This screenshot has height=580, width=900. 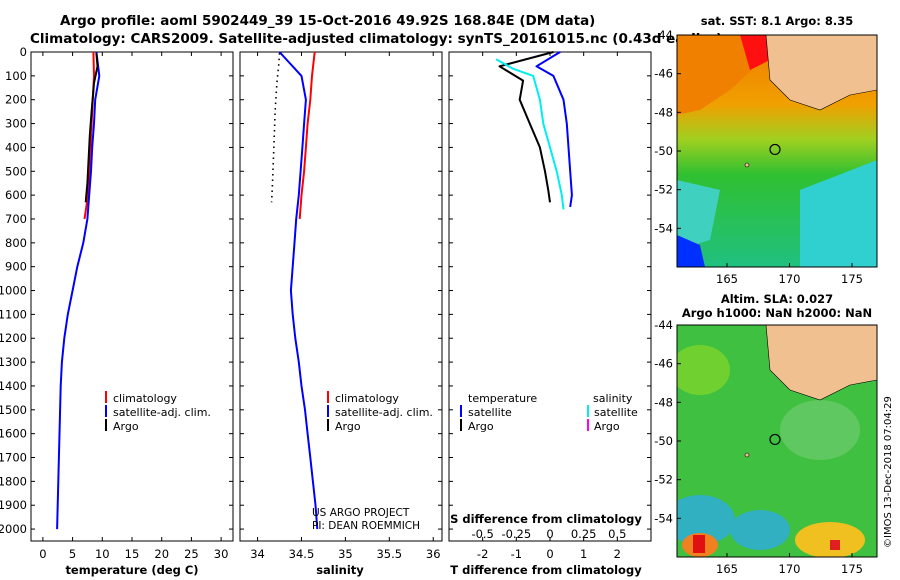 I want to click on depth-tick-label: 900, so click(x=16, y=267).